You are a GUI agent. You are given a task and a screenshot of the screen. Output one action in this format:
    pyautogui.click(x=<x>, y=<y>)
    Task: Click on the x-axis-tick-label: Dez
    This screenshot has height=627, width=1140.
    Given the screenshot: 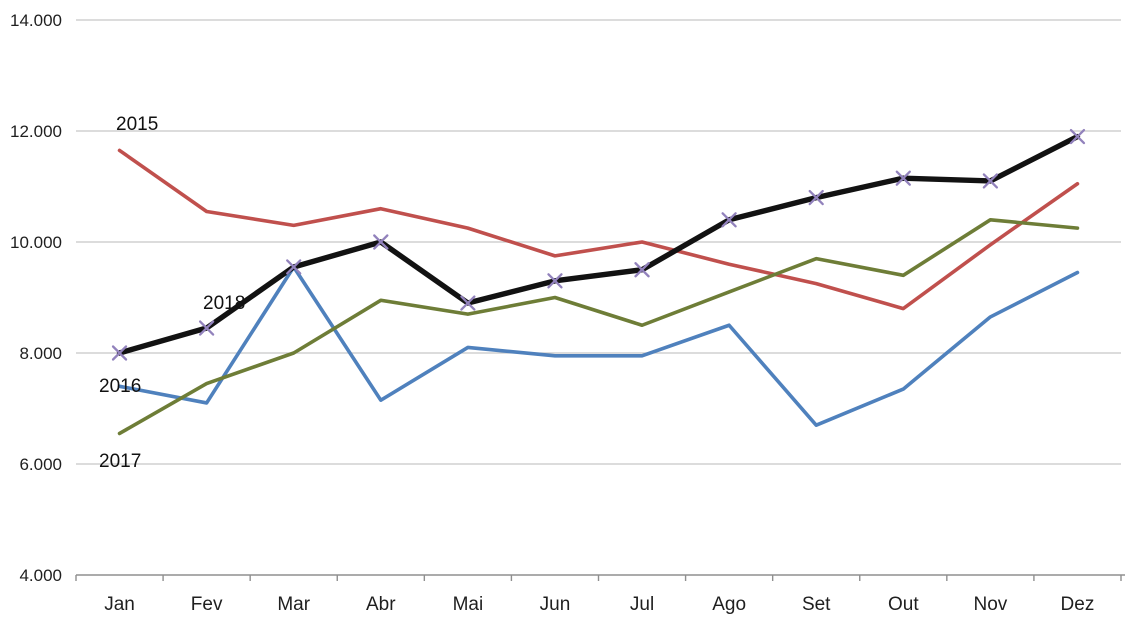 What is the action you would take?
    pyautogui.click(x=1078, y=604)
    